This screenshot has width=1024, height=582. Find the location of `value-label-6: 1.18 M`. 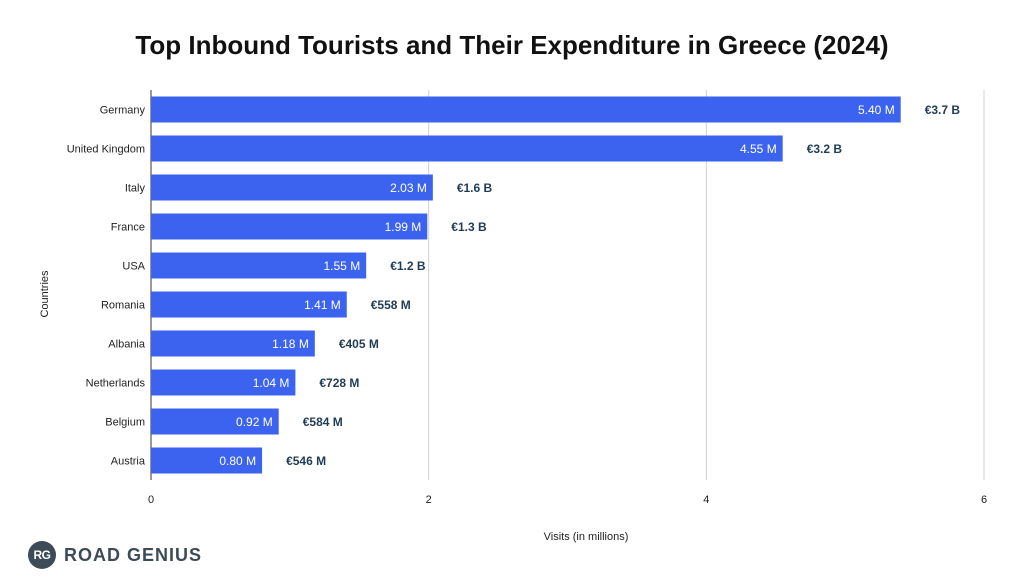

value-label-6: 1.18 M is located at coordinates (290, 344).